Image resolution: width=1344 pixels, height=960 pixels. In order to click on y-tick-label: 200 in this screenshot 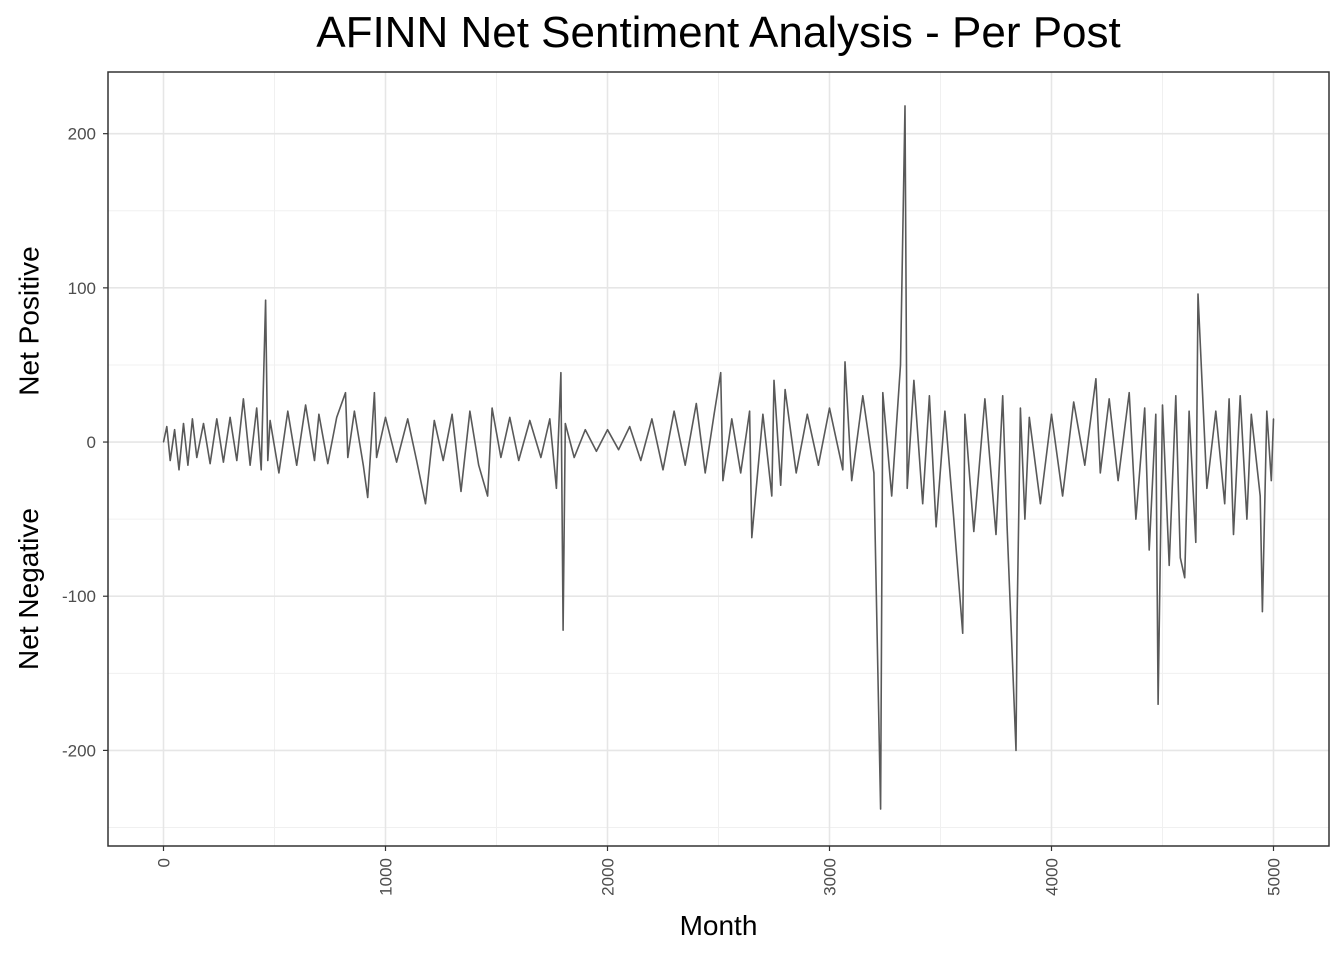, I will do `click(82, 134)`.